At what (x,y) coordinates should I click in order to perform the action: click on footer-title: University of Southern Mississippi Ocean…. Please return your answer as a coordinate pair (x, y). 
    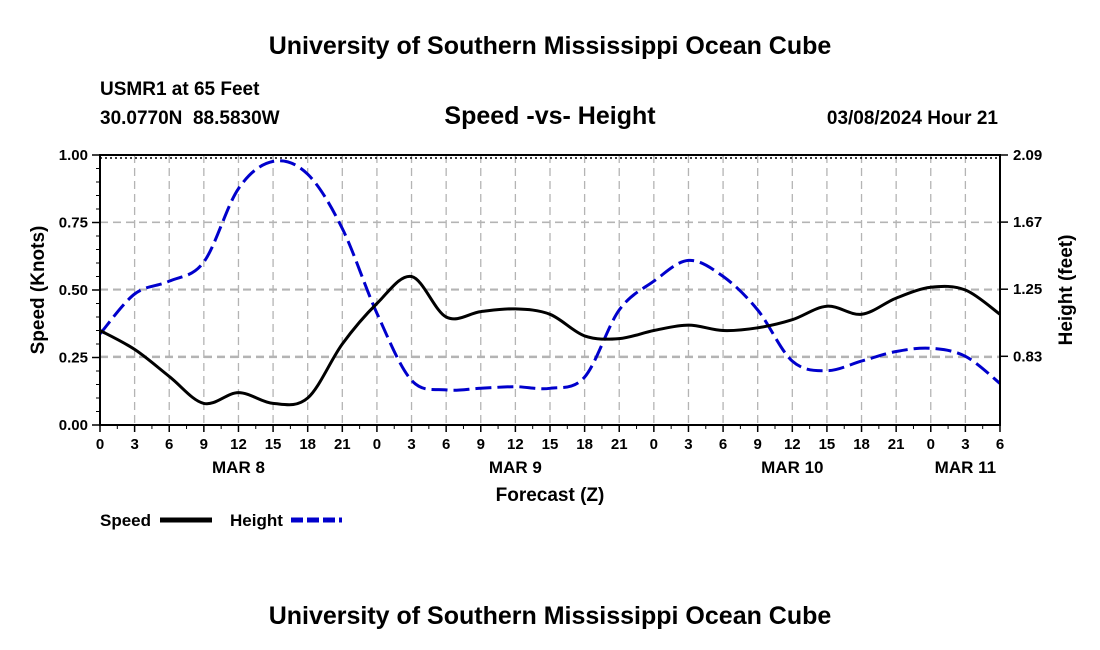
    Looking at the image, I should click on (550, 616).